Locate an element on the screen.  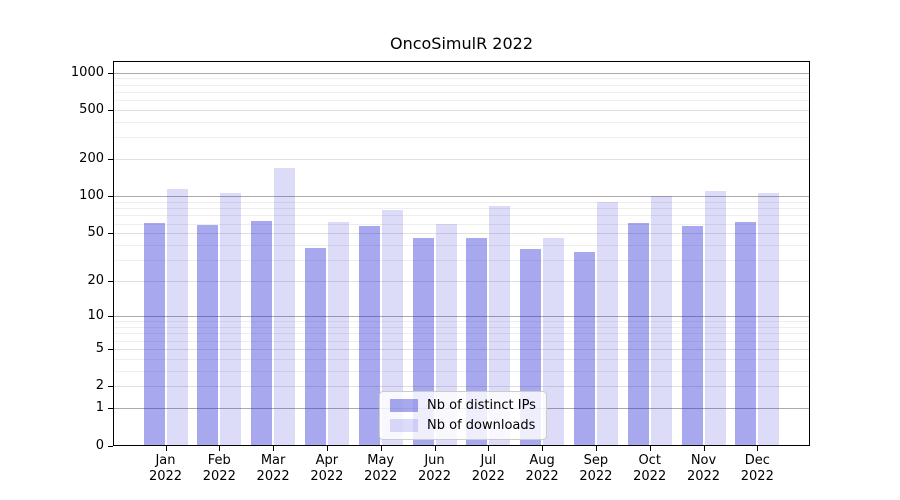
y-tick-label: 2 is located at coordinates (99, 386).